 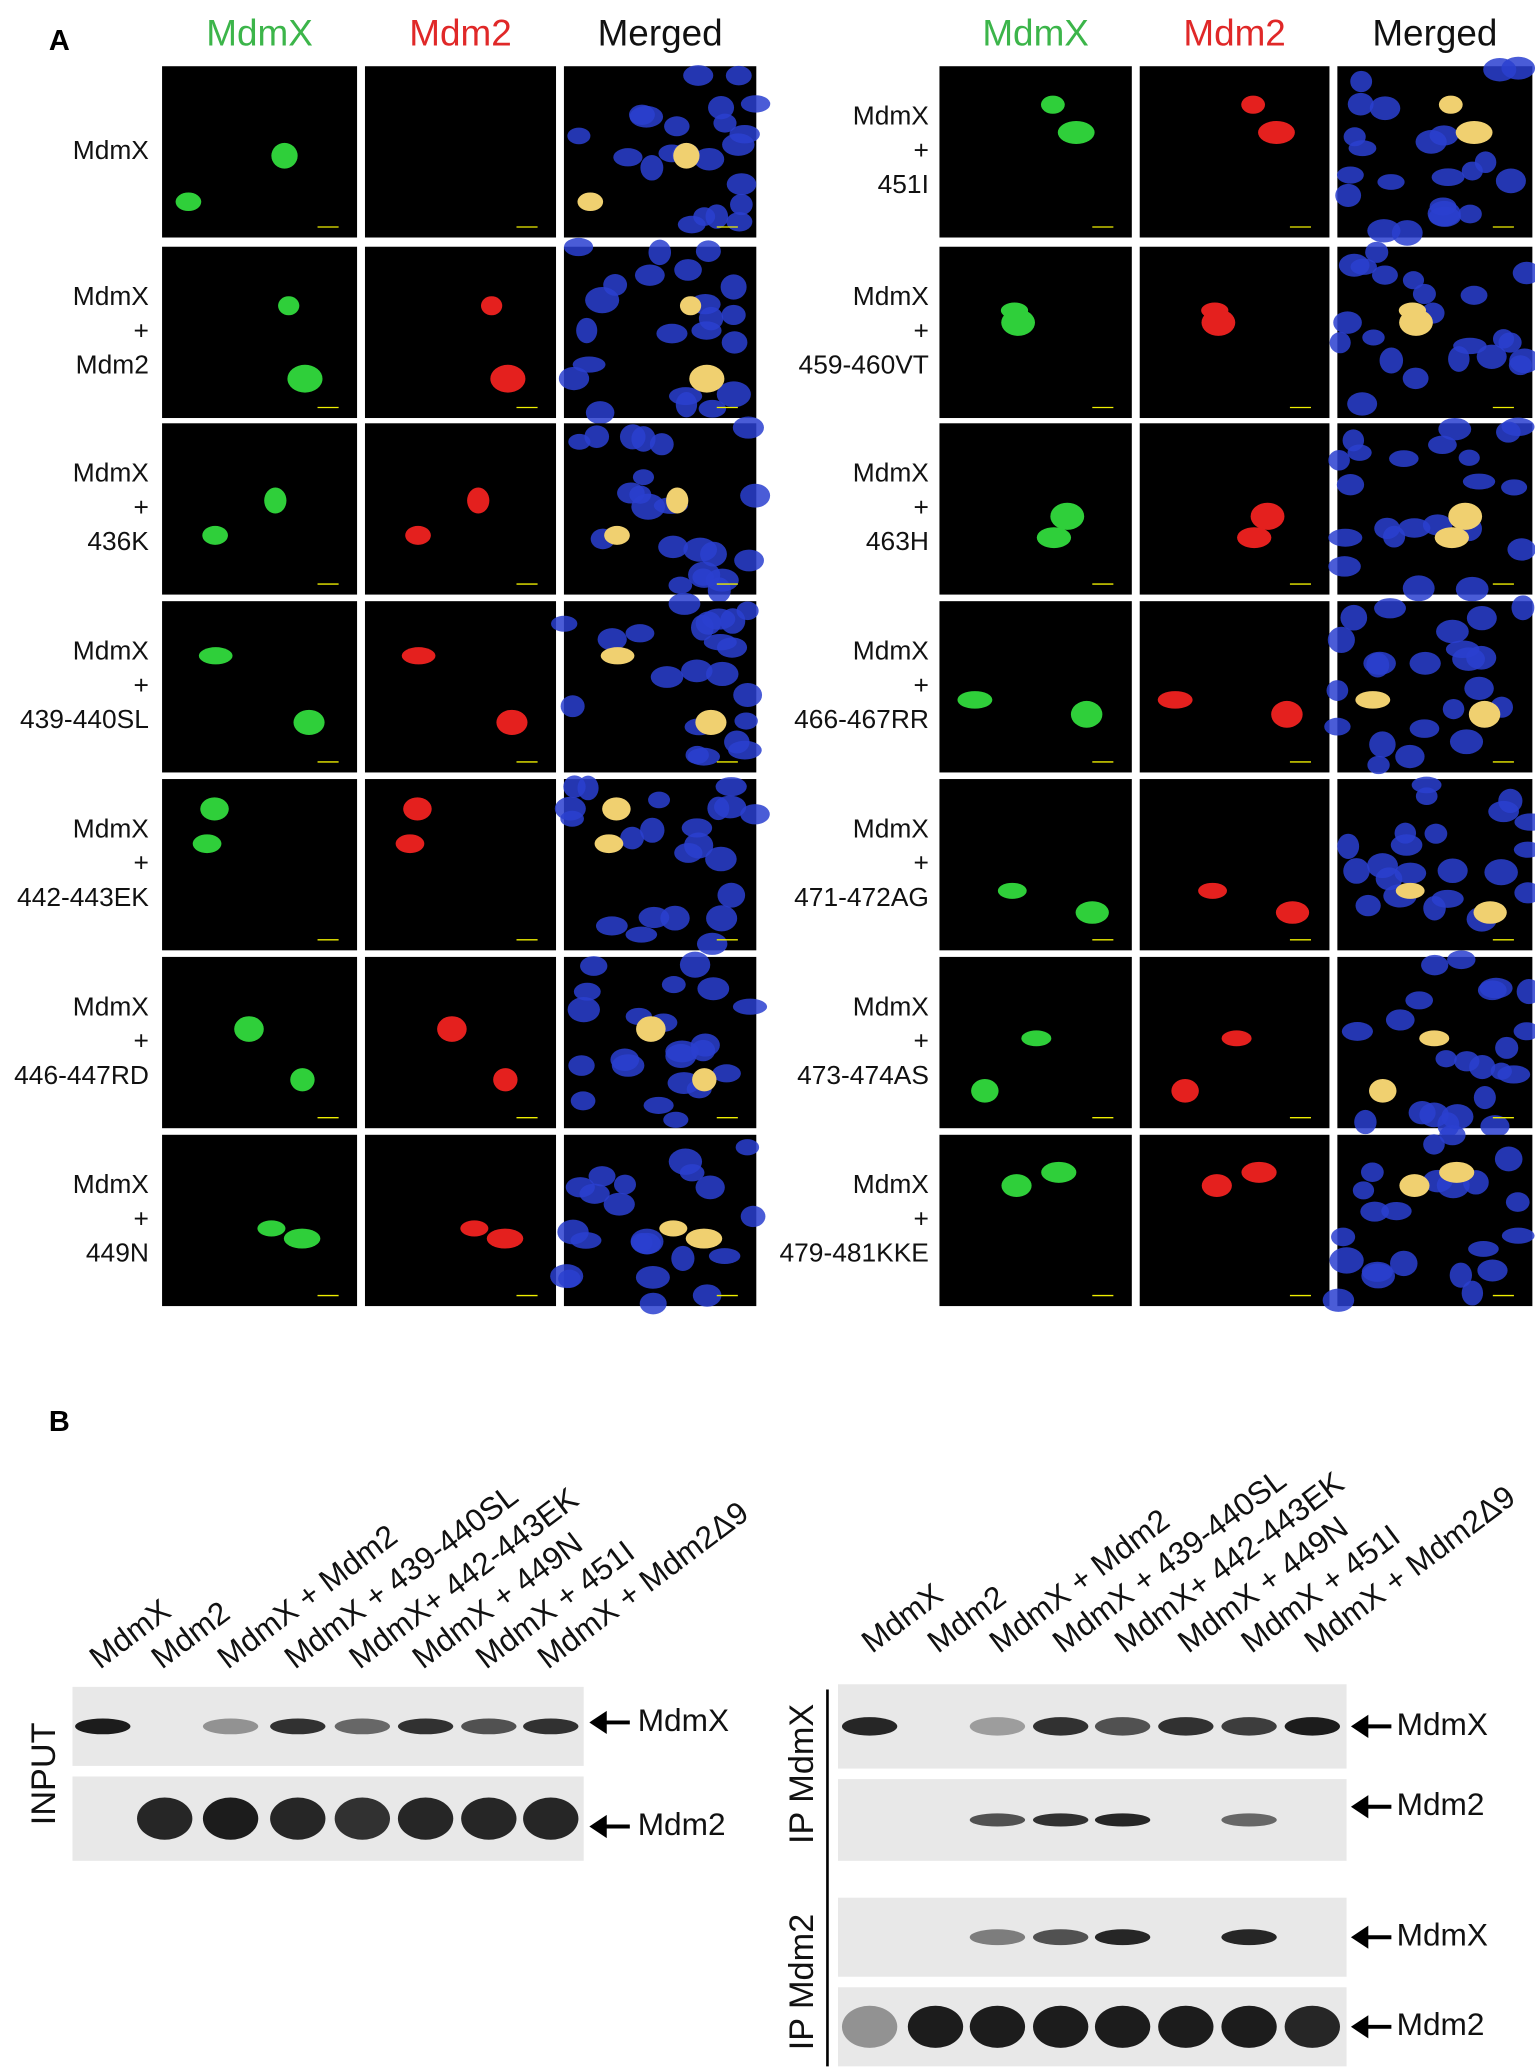 I want to click on row-label: 471-472AG, so click(x=861, y=897).